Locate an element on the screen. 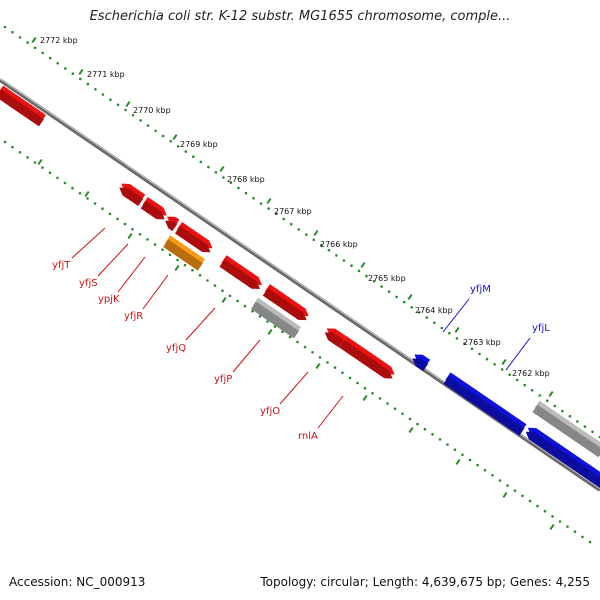  gene-label-yfjL: yfjL is located at coordinates (541, 328).